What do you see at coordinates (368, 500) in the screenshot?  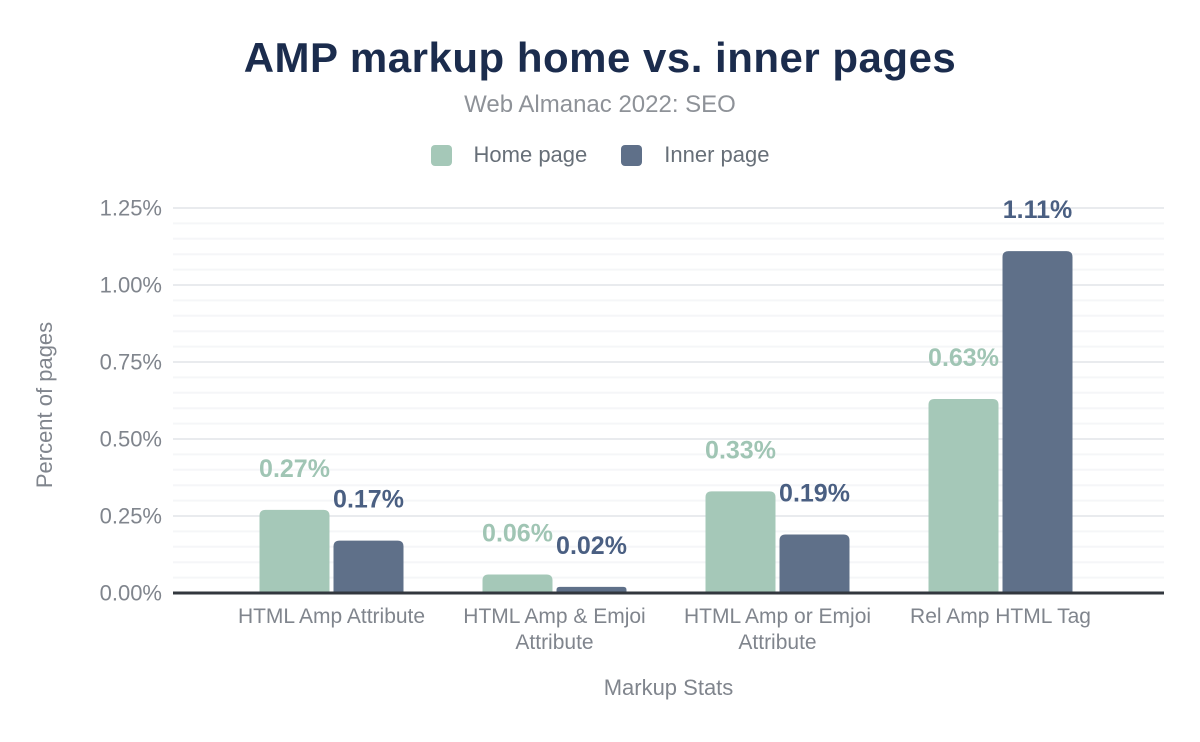 I see `bar-value-label: 0.17%` at bounding box center [368, 500].